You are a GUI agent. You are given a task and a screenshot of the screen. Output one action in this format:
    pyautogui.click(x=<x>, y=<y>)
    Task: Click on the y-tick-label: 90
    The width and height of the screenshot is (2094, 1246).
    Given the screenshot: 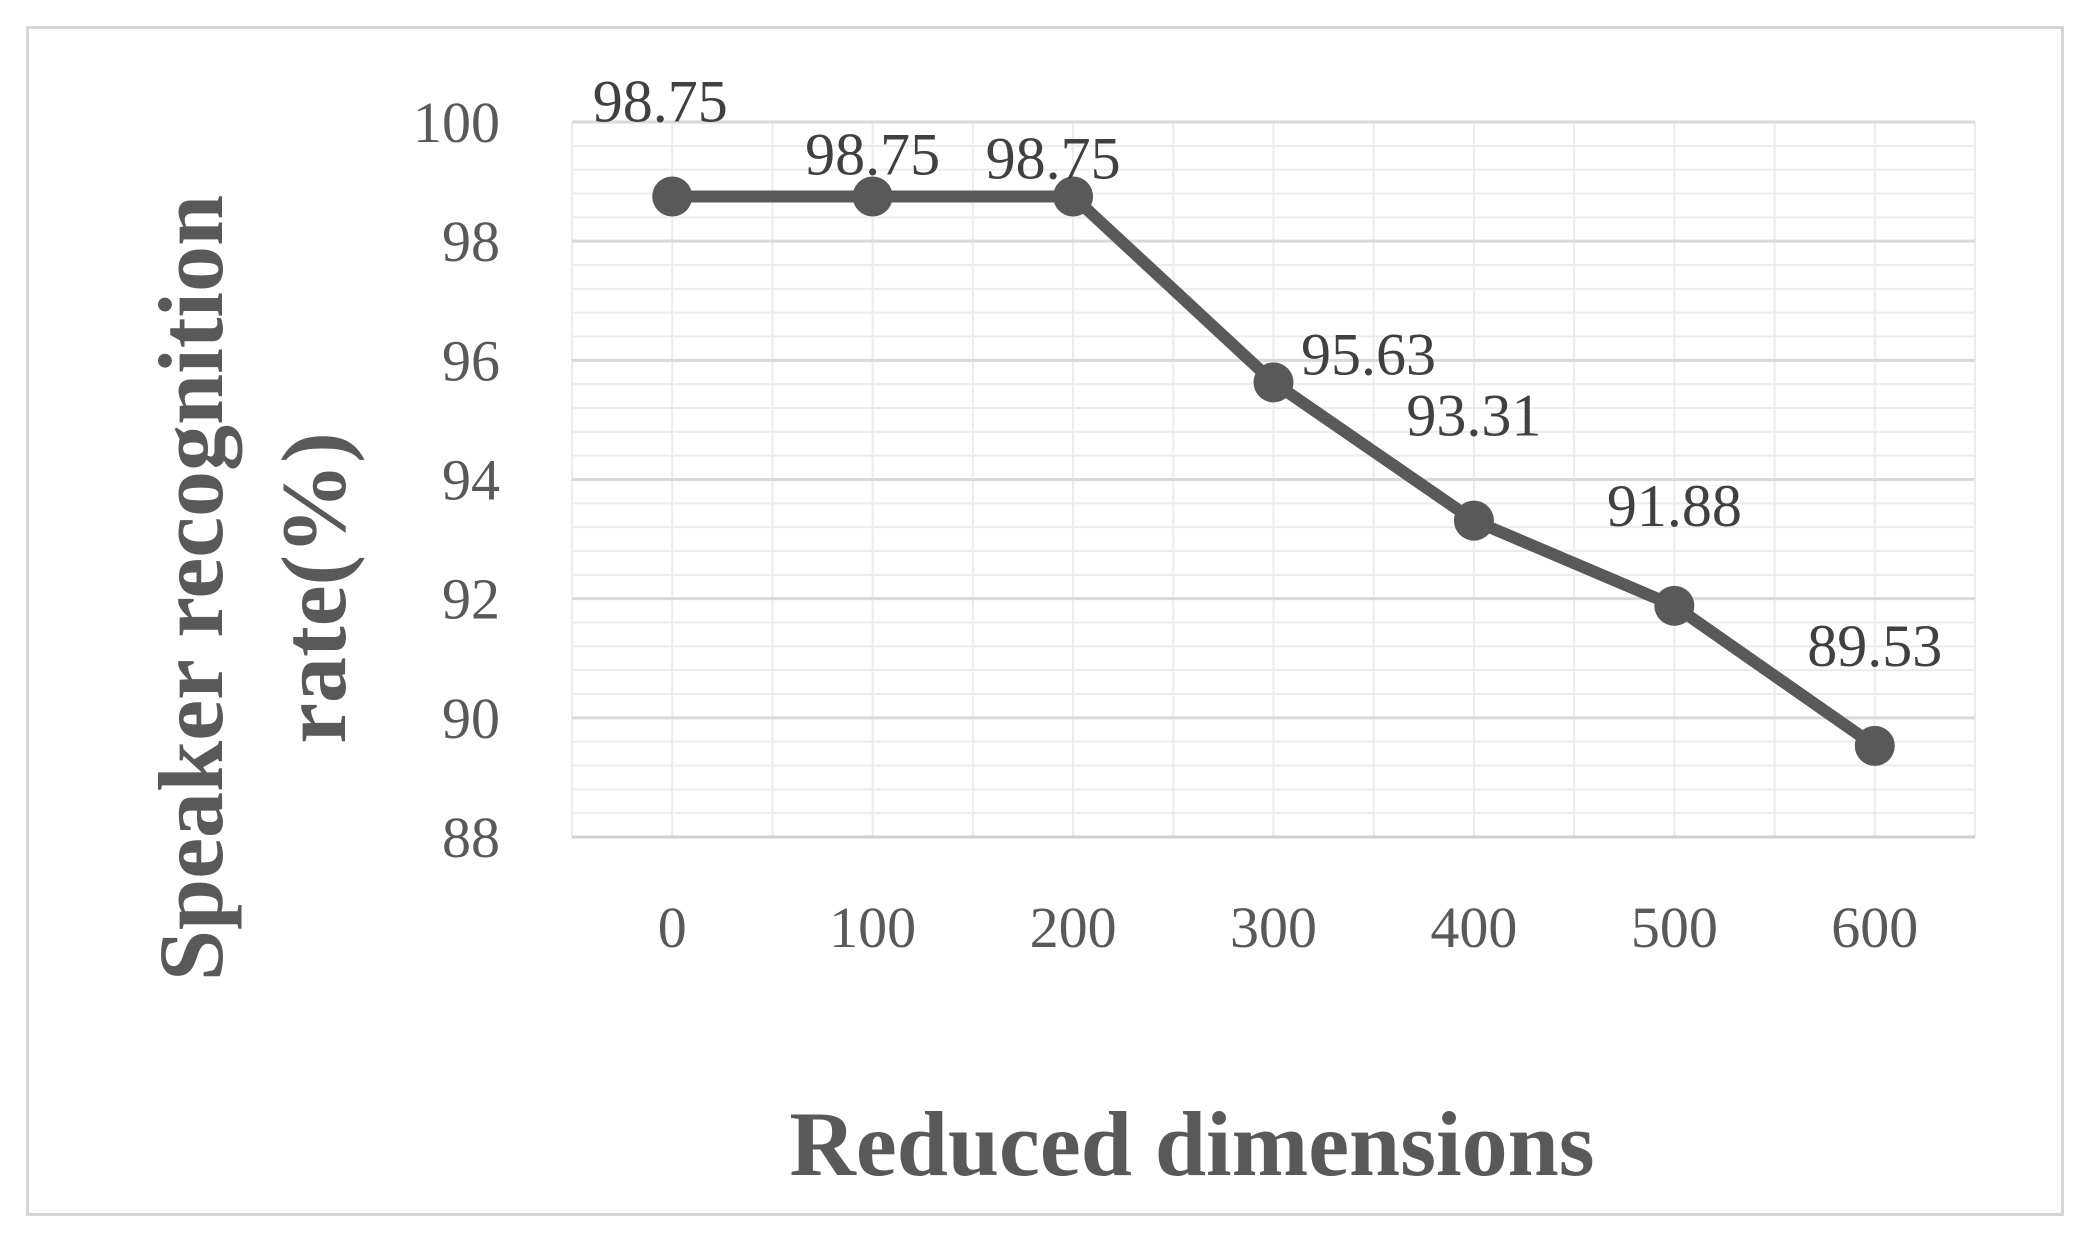 What is the action you would take?
    pyautogui.click(x=471, y=718)
    